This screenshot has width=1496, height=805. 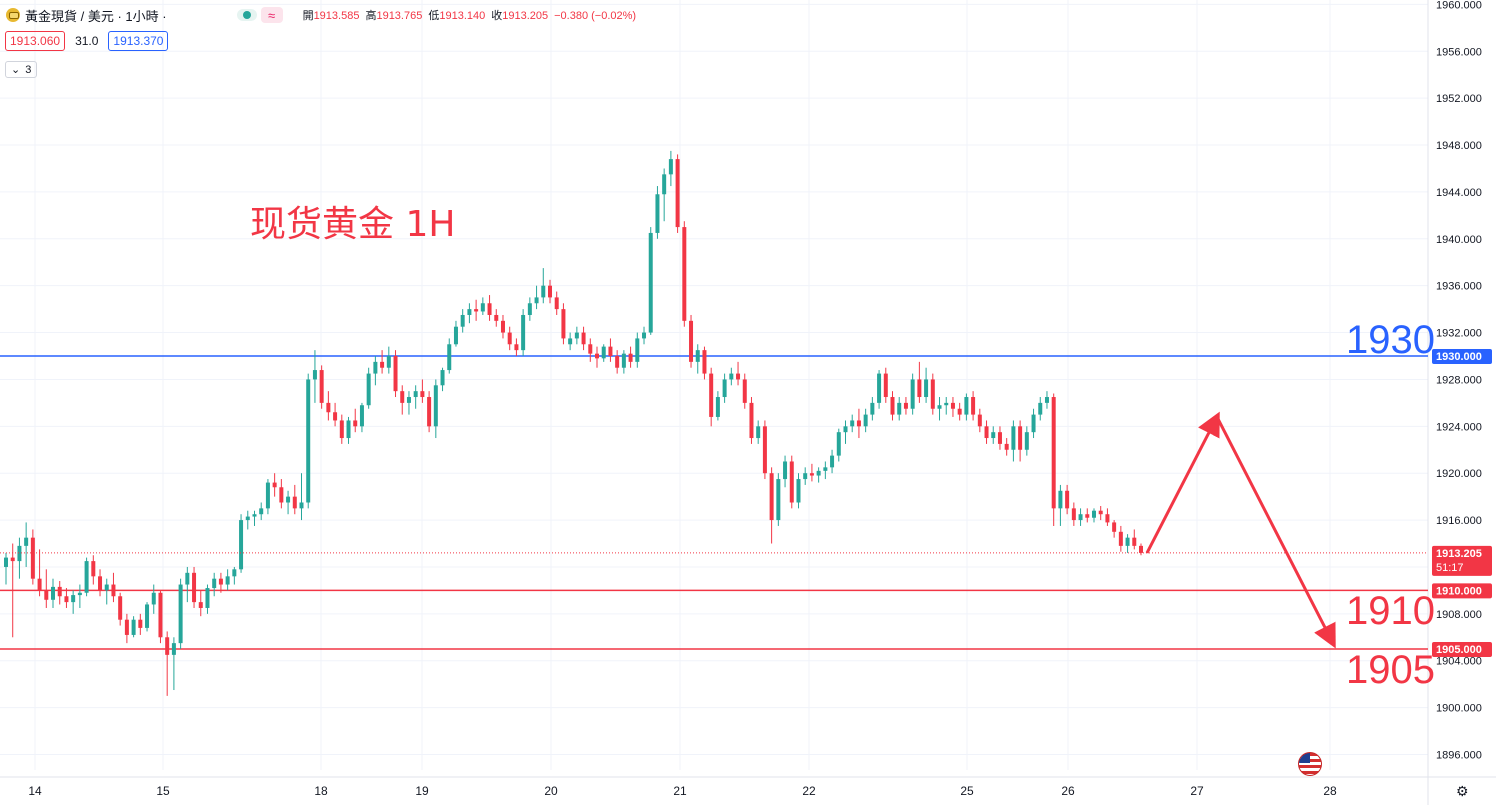 What do you see at coordinates (96, 16) in the screenshot?
I see `symbol-title: 黃金現貨 / 美元 · 1小時 ·` at bounding box center [96, 16].